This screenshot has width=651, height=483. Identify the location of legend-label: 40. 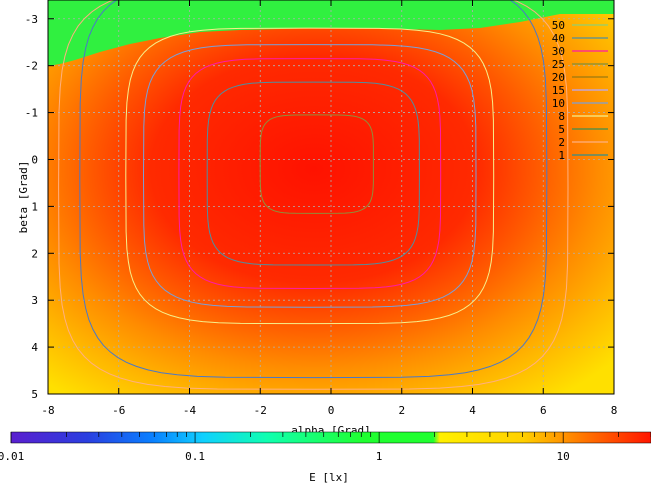
(558, 38).